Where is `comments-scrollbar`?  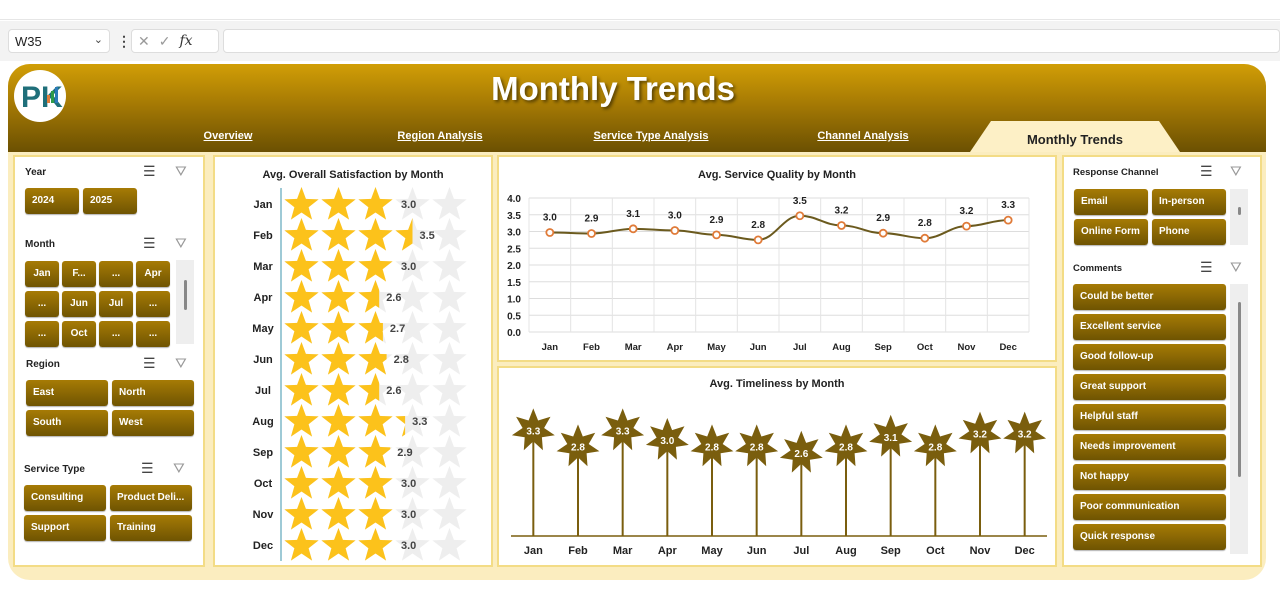 comments-scrollbar is located at coordinates (1239, 419).